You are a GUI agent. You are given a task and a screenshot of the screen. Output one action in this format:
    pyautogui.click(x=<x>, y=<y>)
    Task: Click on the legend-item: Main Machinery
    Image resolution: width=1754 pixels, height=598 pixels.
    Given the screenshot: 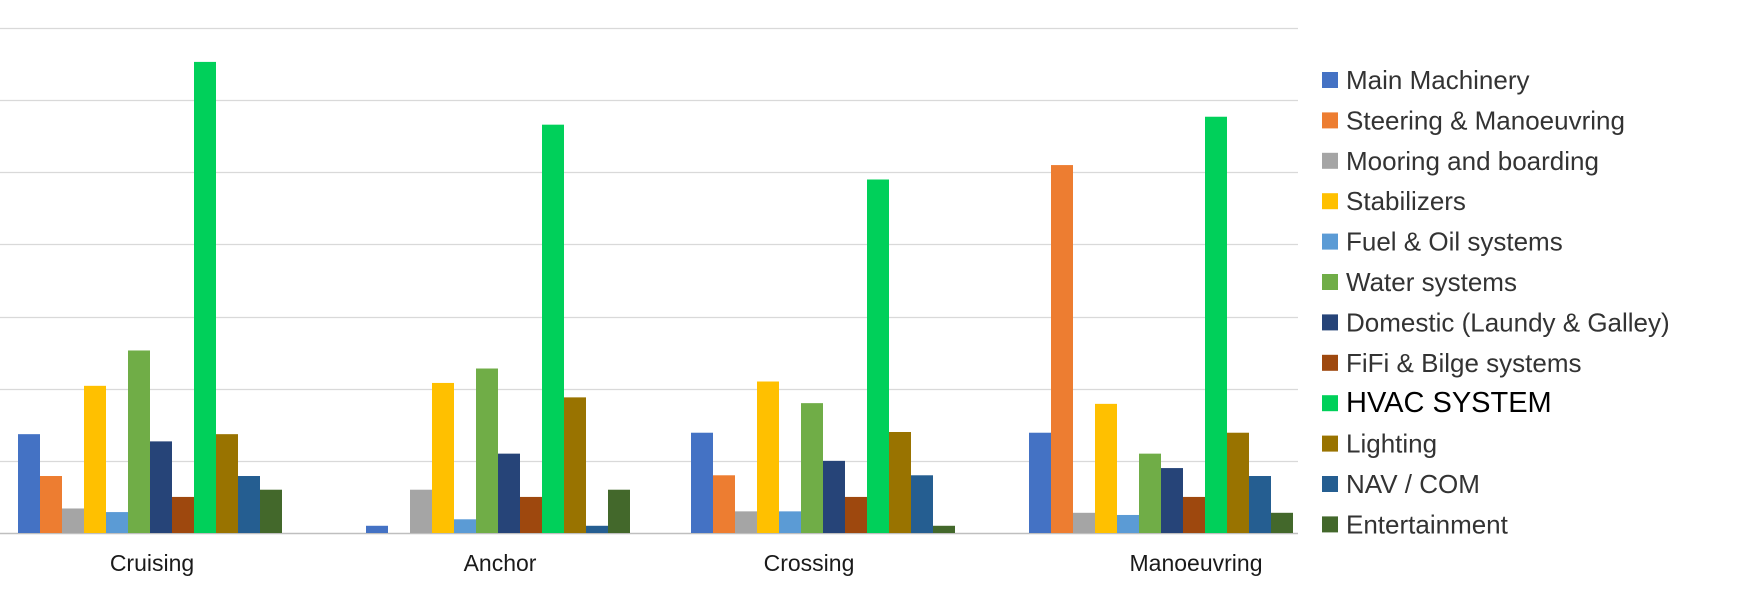 What is the action you would take?
    pyautogui.click(x=1426, y=80)
    